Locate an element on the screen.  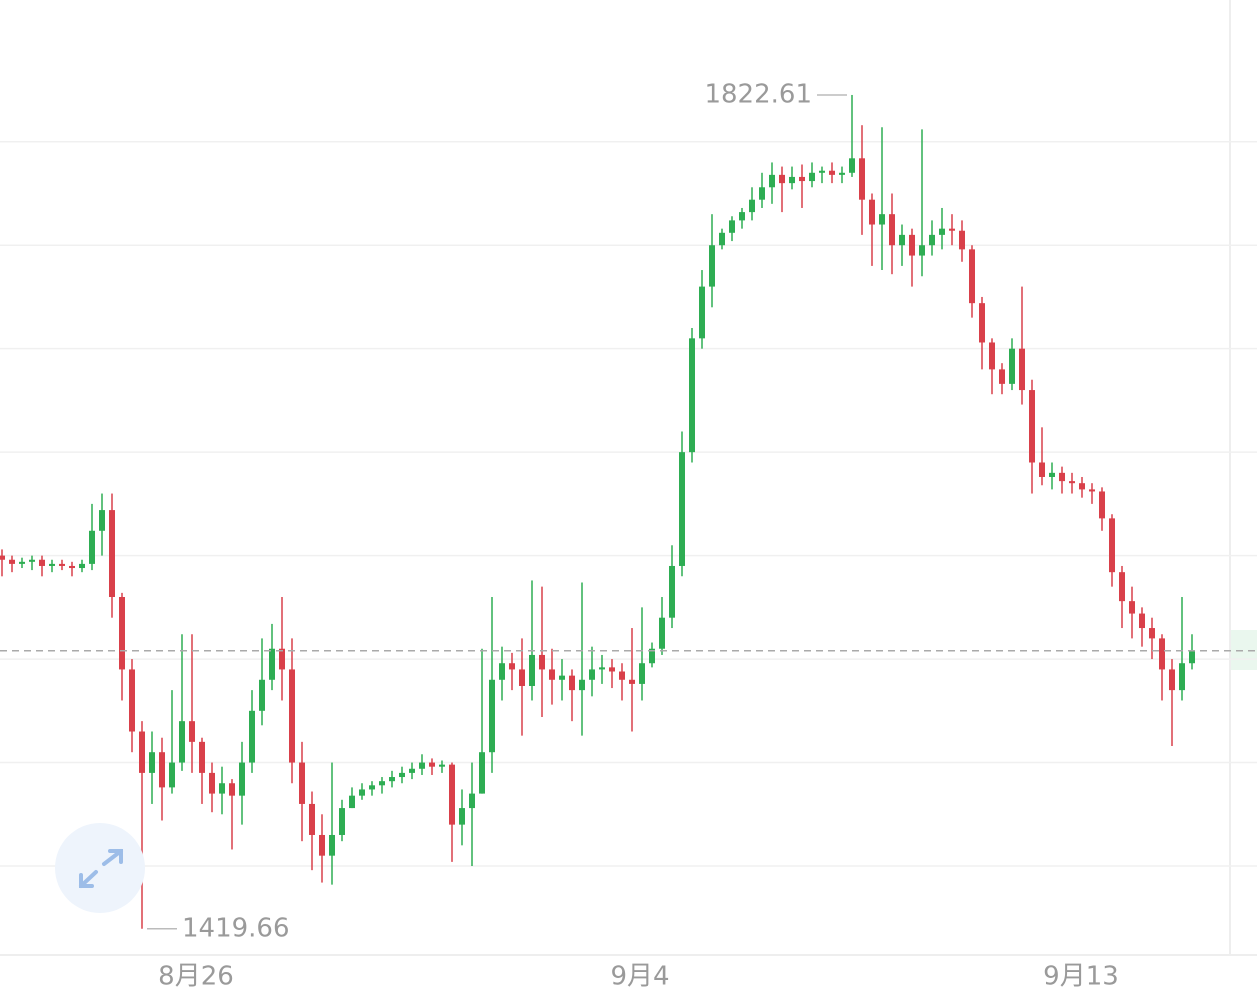
min-label: 1419.66 is located at coordinates (236, 928).